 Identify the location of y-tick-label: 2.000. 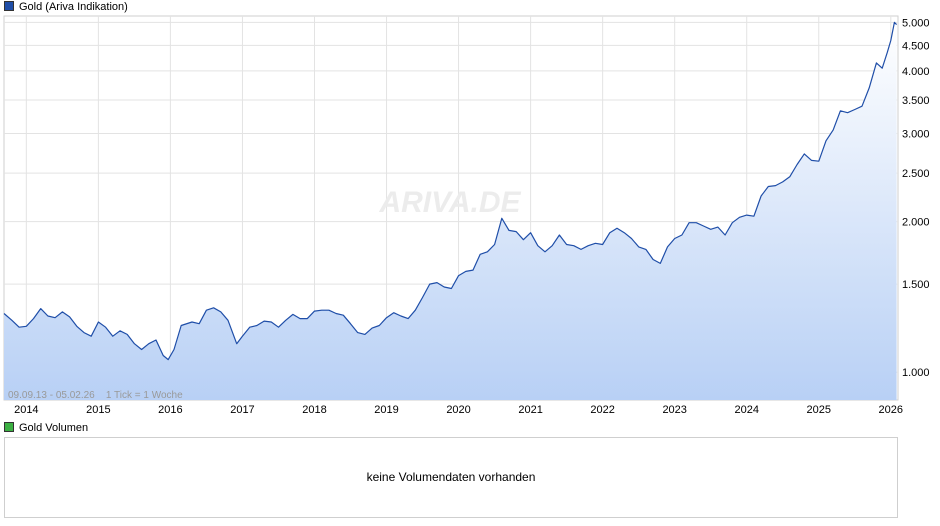
(916, 223).